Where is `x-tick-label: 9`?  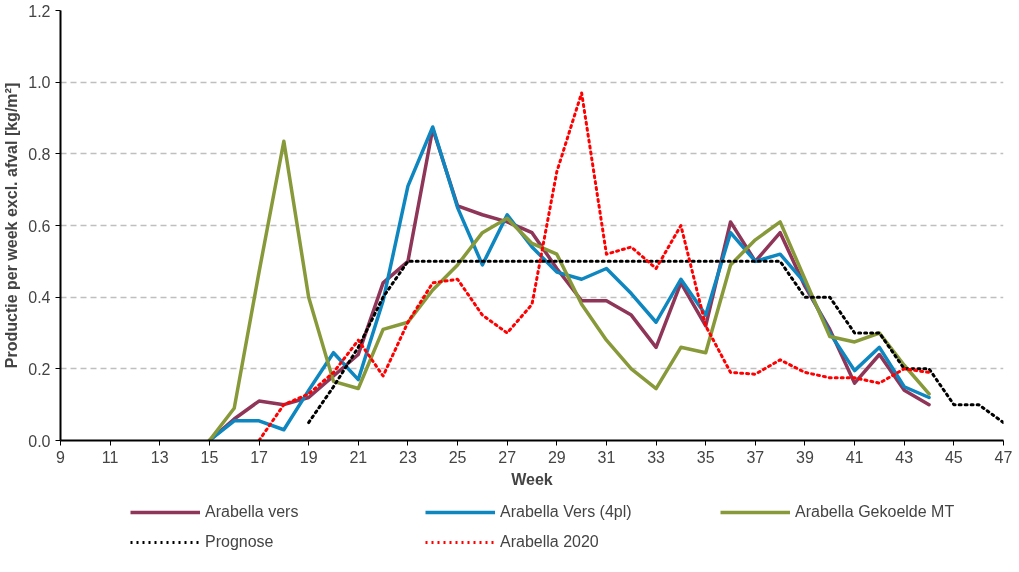
x-tick-label: 9 is located at coordinates (61, 457).